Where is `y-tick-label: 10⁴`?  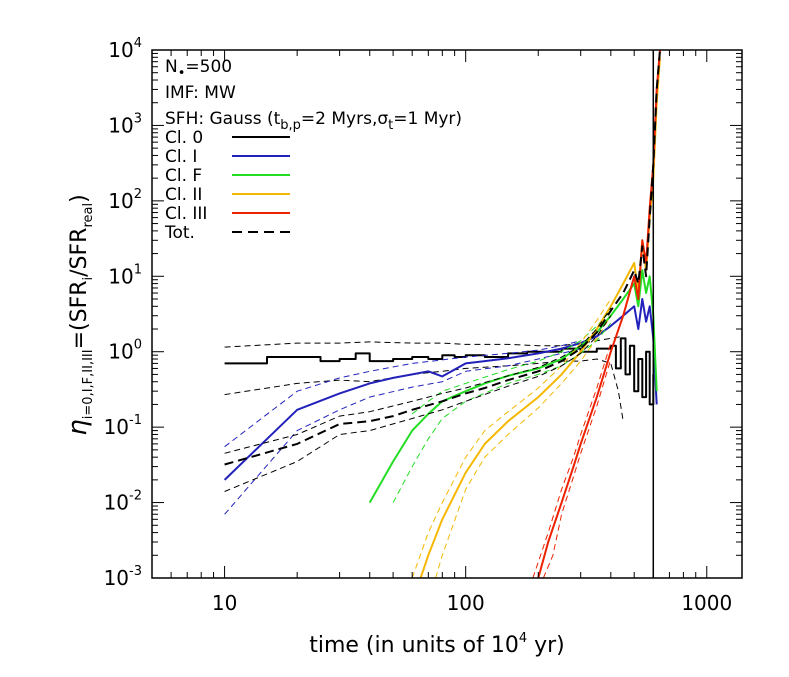 y-tick-label: 10⁴ is located at coordinates (125, 49).